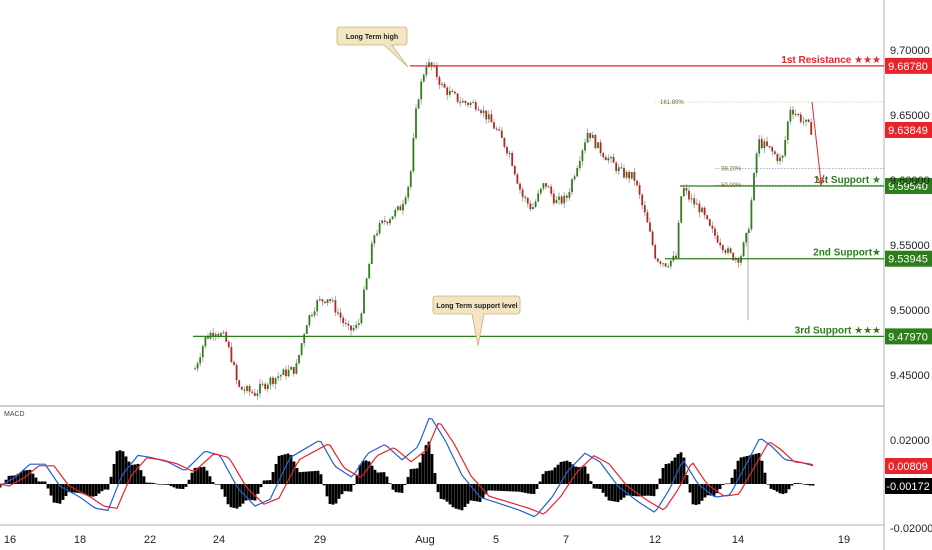  What do you see at coordinates (320, 540) in the screenshot?
I see `time-tick-label: 29` at bounding box center [320, 540].